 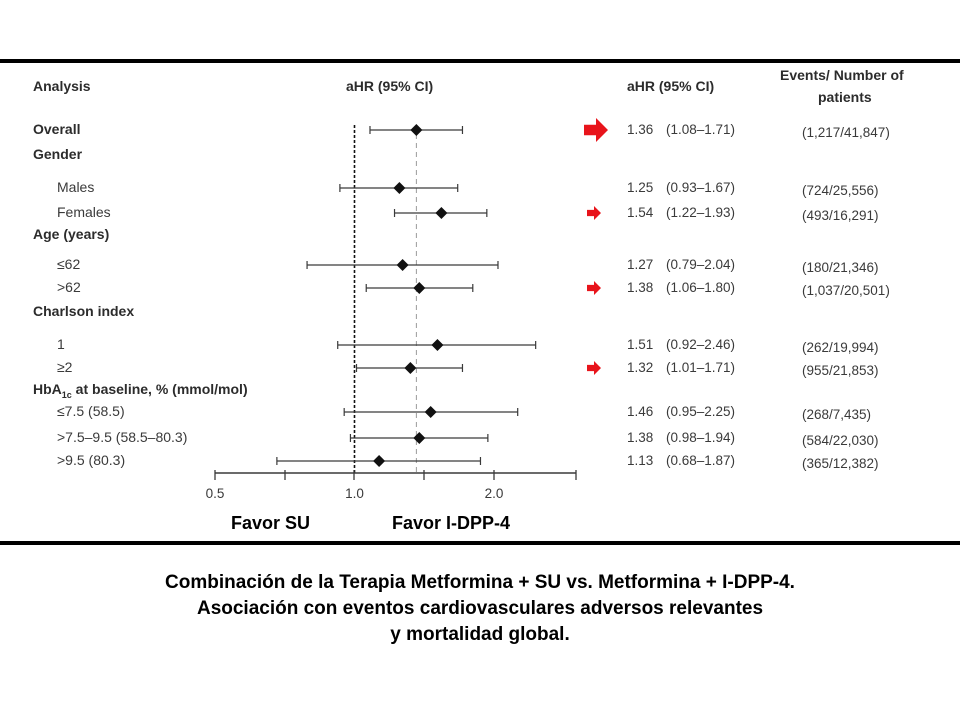 What do you see at coordinates (701, 411) in the screenshot?
I see `ci-value: (0.95–2.25)` at bounding box center [701, 411].